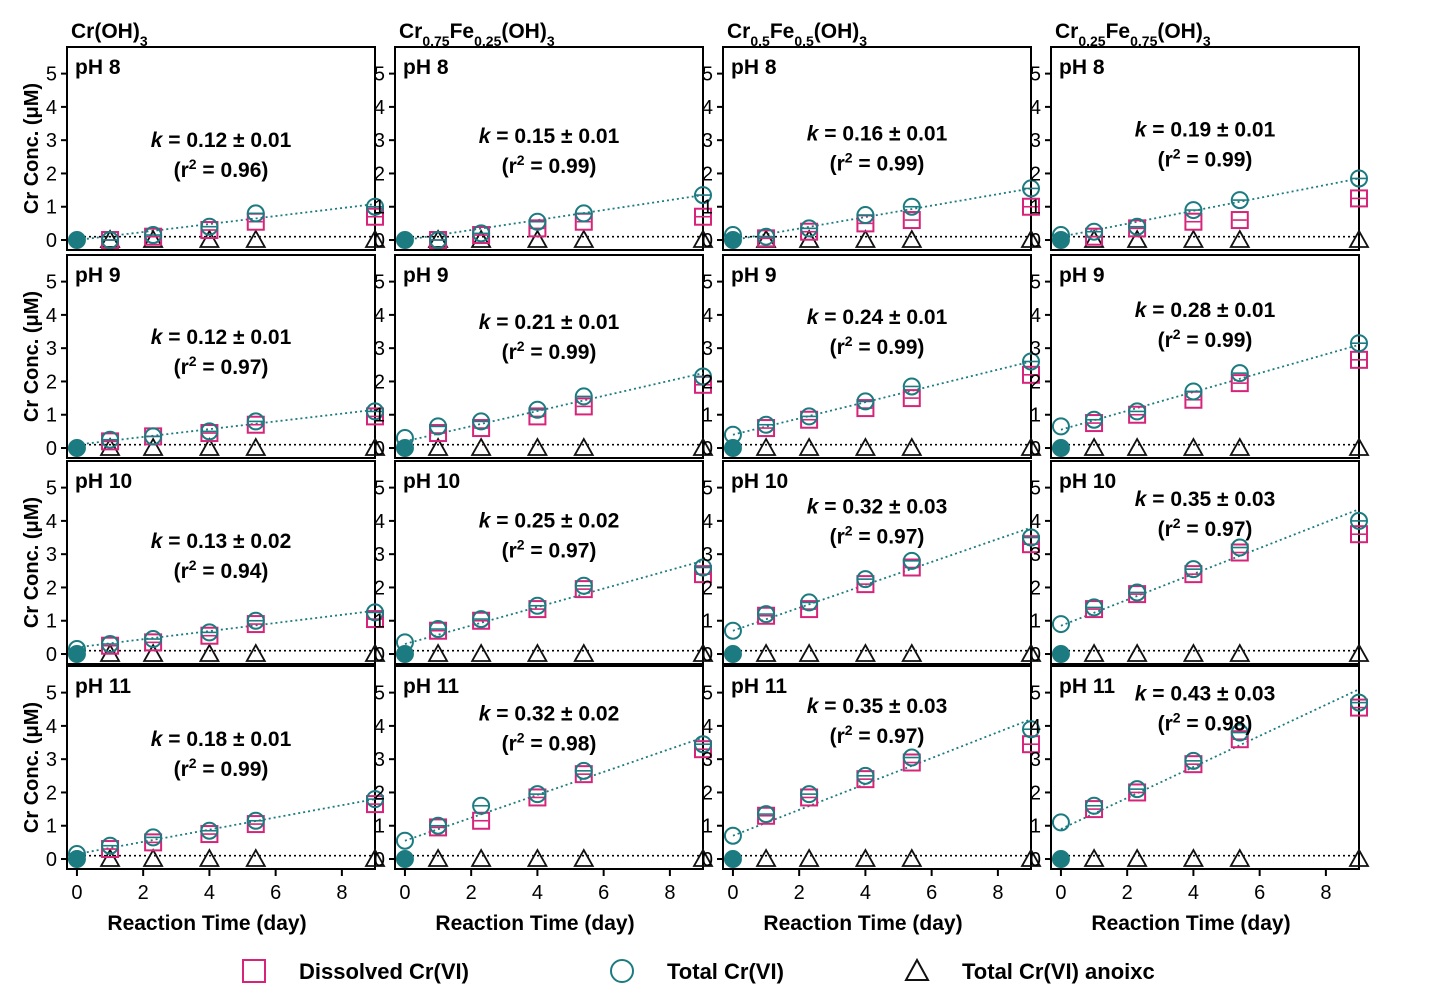  Describe the element at coordinates (221, 570) in the screenshot. I see `r-squared: (r2 = 0.94)` at that location.